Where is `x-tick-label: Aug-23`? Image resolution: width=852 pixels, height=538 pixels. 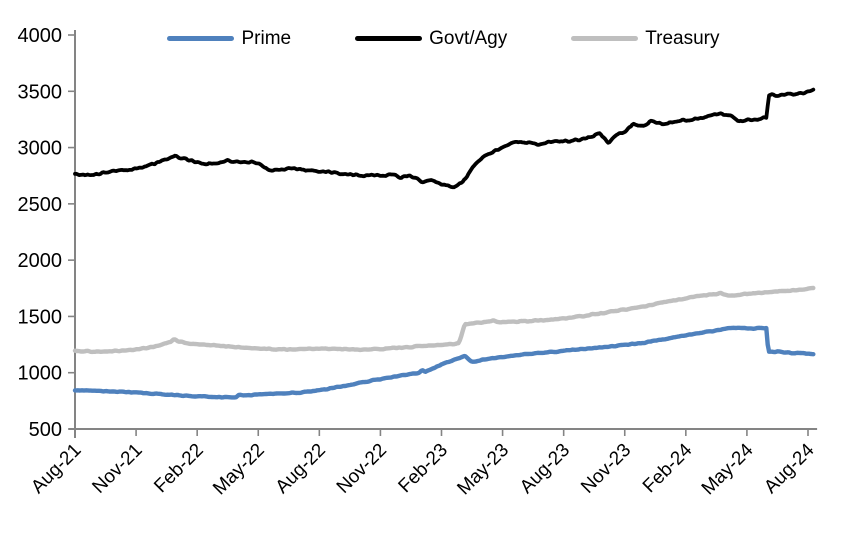
x-tick-label: Aug-23 is located at coordinates (545, 469).